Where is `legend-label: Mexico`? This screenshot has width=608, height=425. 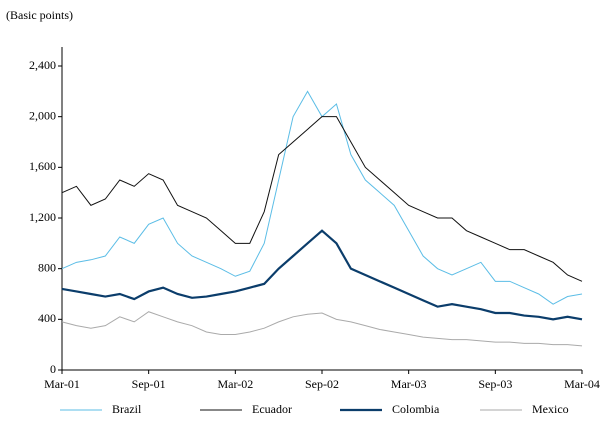 legend-label: Mexico is located at coordinates (550, 409).